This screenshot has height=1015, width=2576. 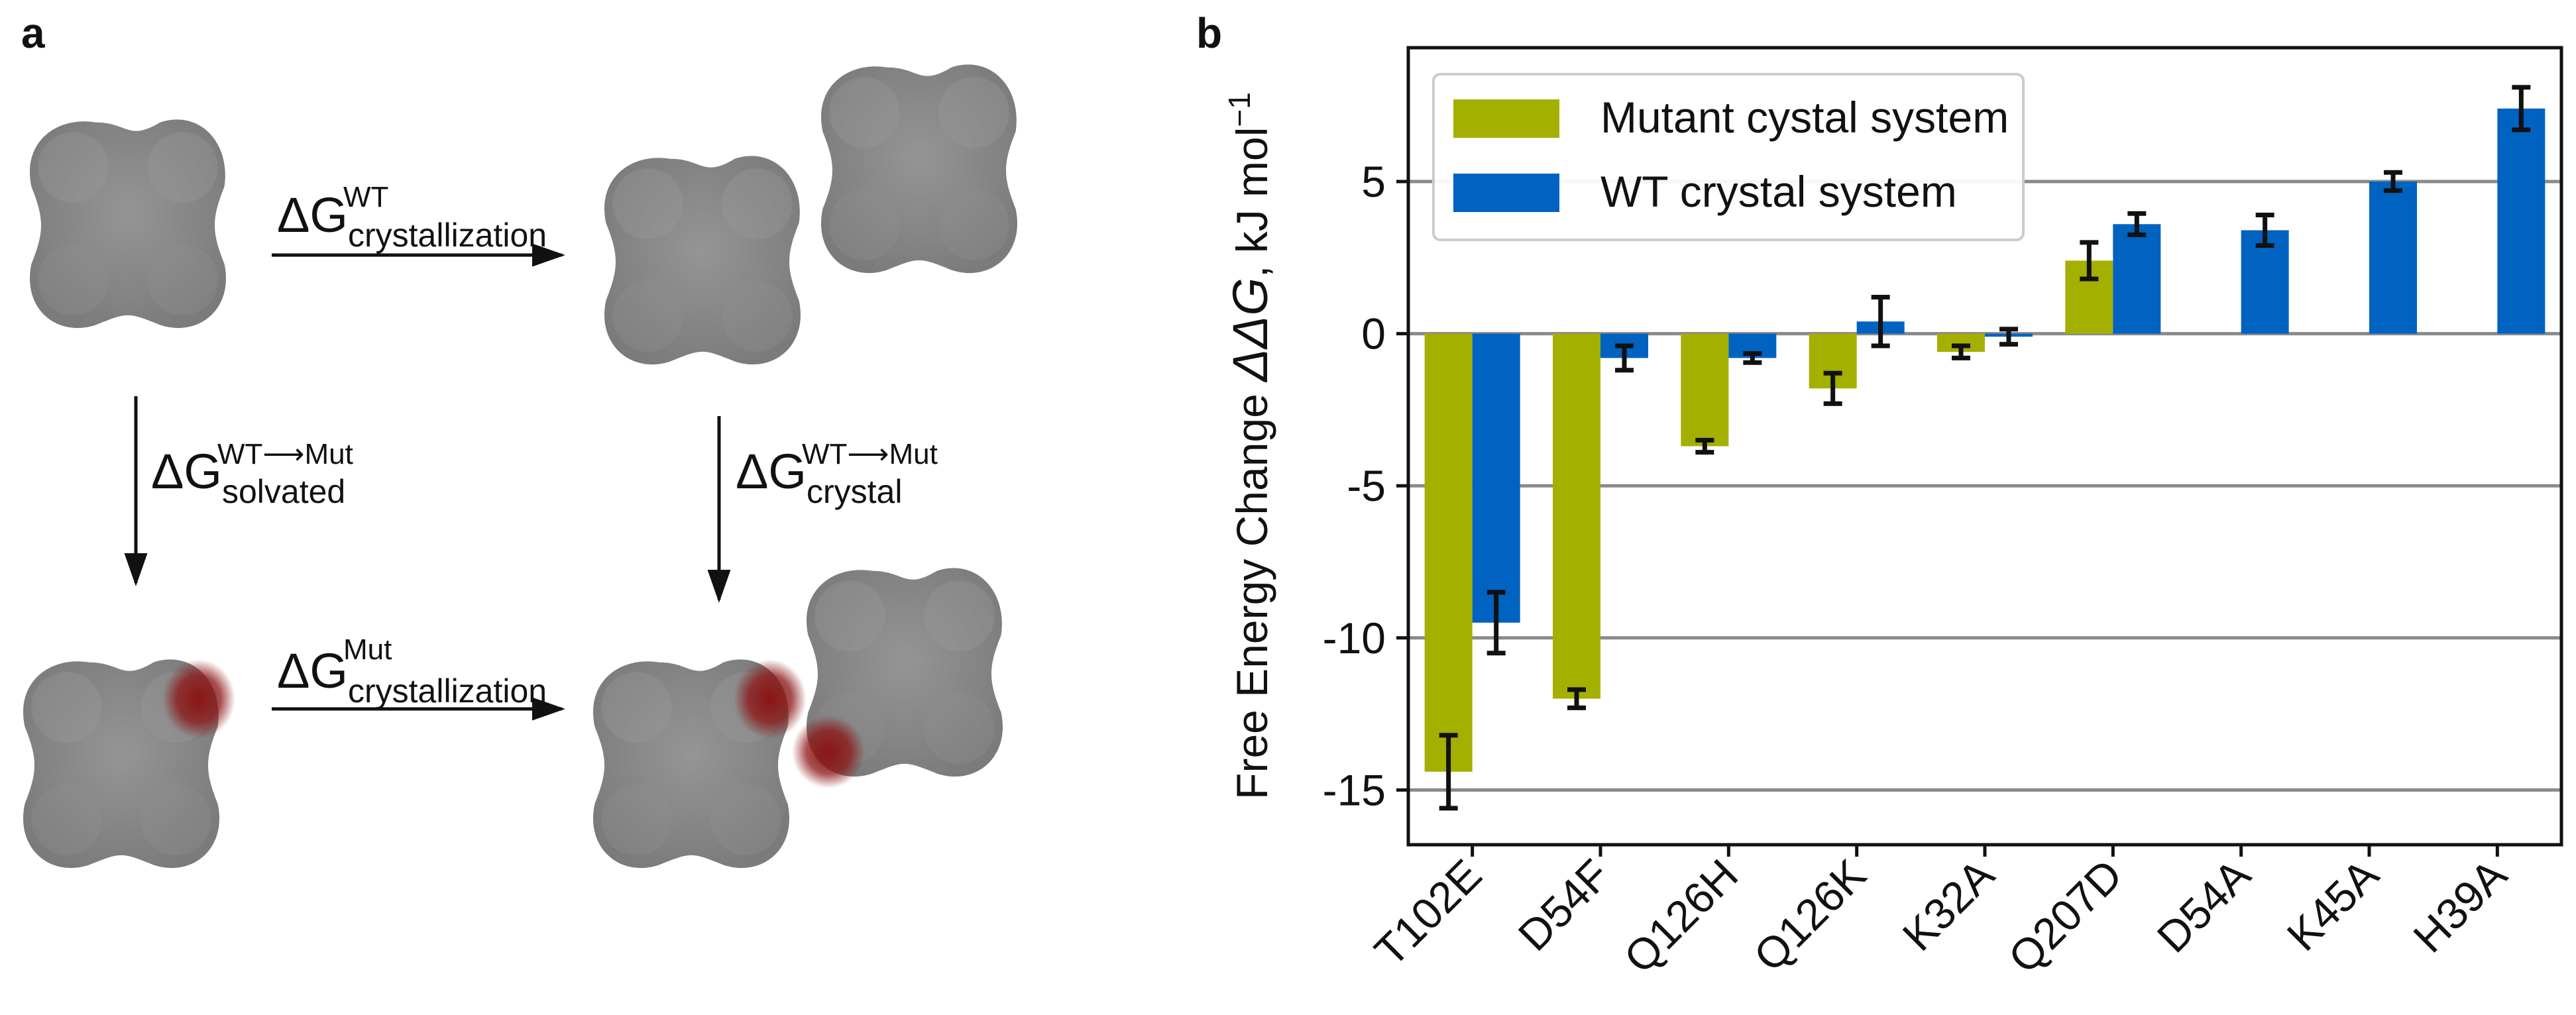 What do you see at coordinates (2460, 906) in the screenshot?
I see `x-tick-label-H39A: H39A` at bounding box center [2460, 906].